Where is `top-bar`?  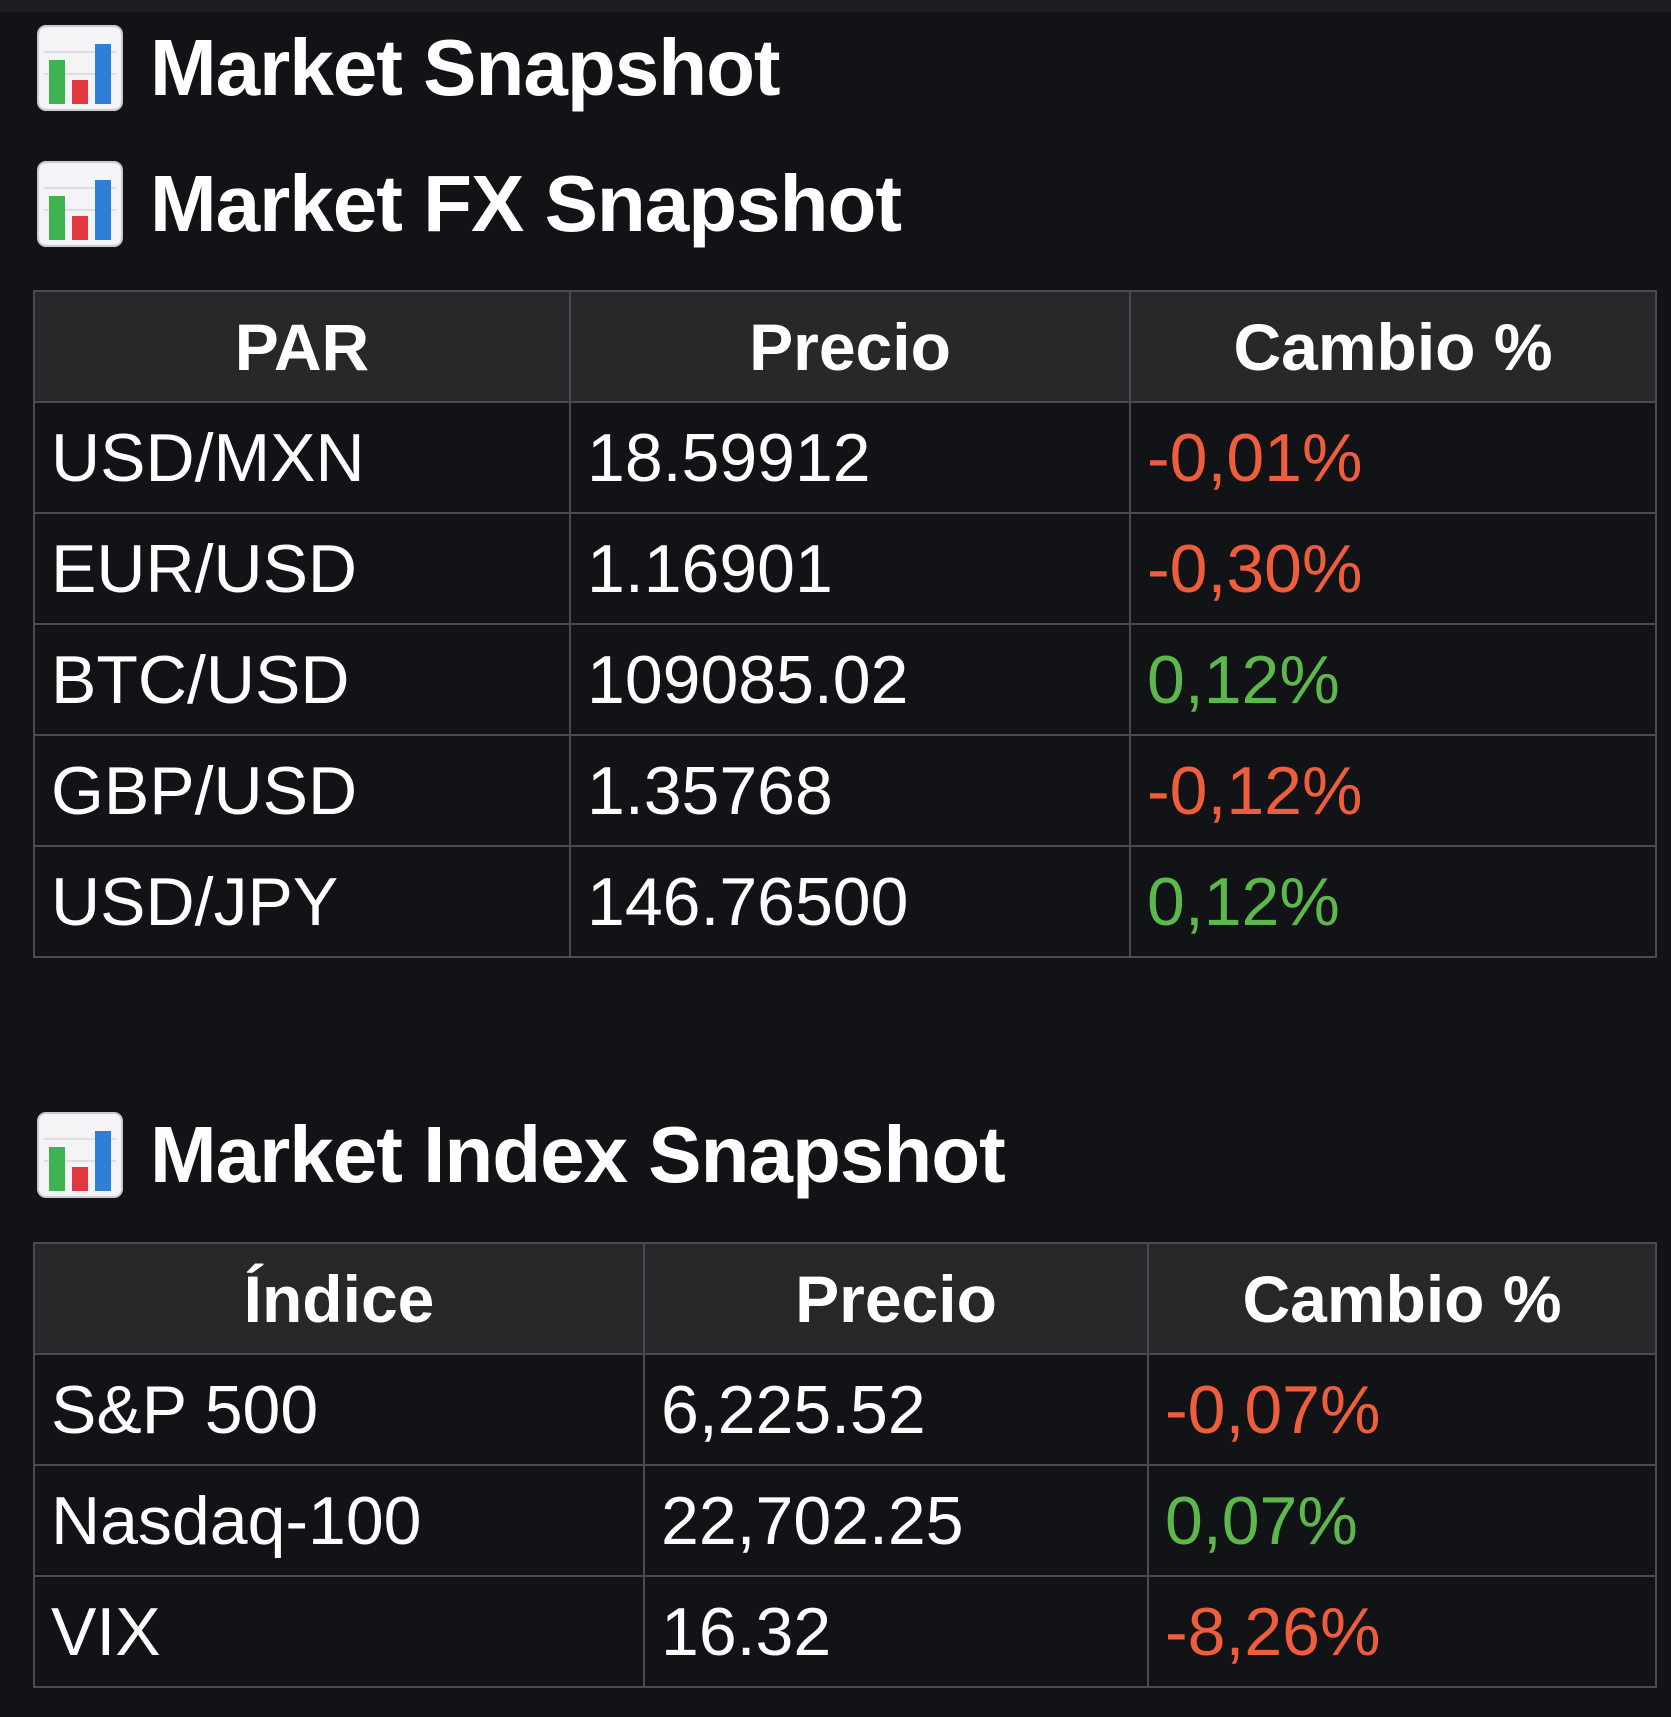 top-bar is located at coordinates (835, 6).